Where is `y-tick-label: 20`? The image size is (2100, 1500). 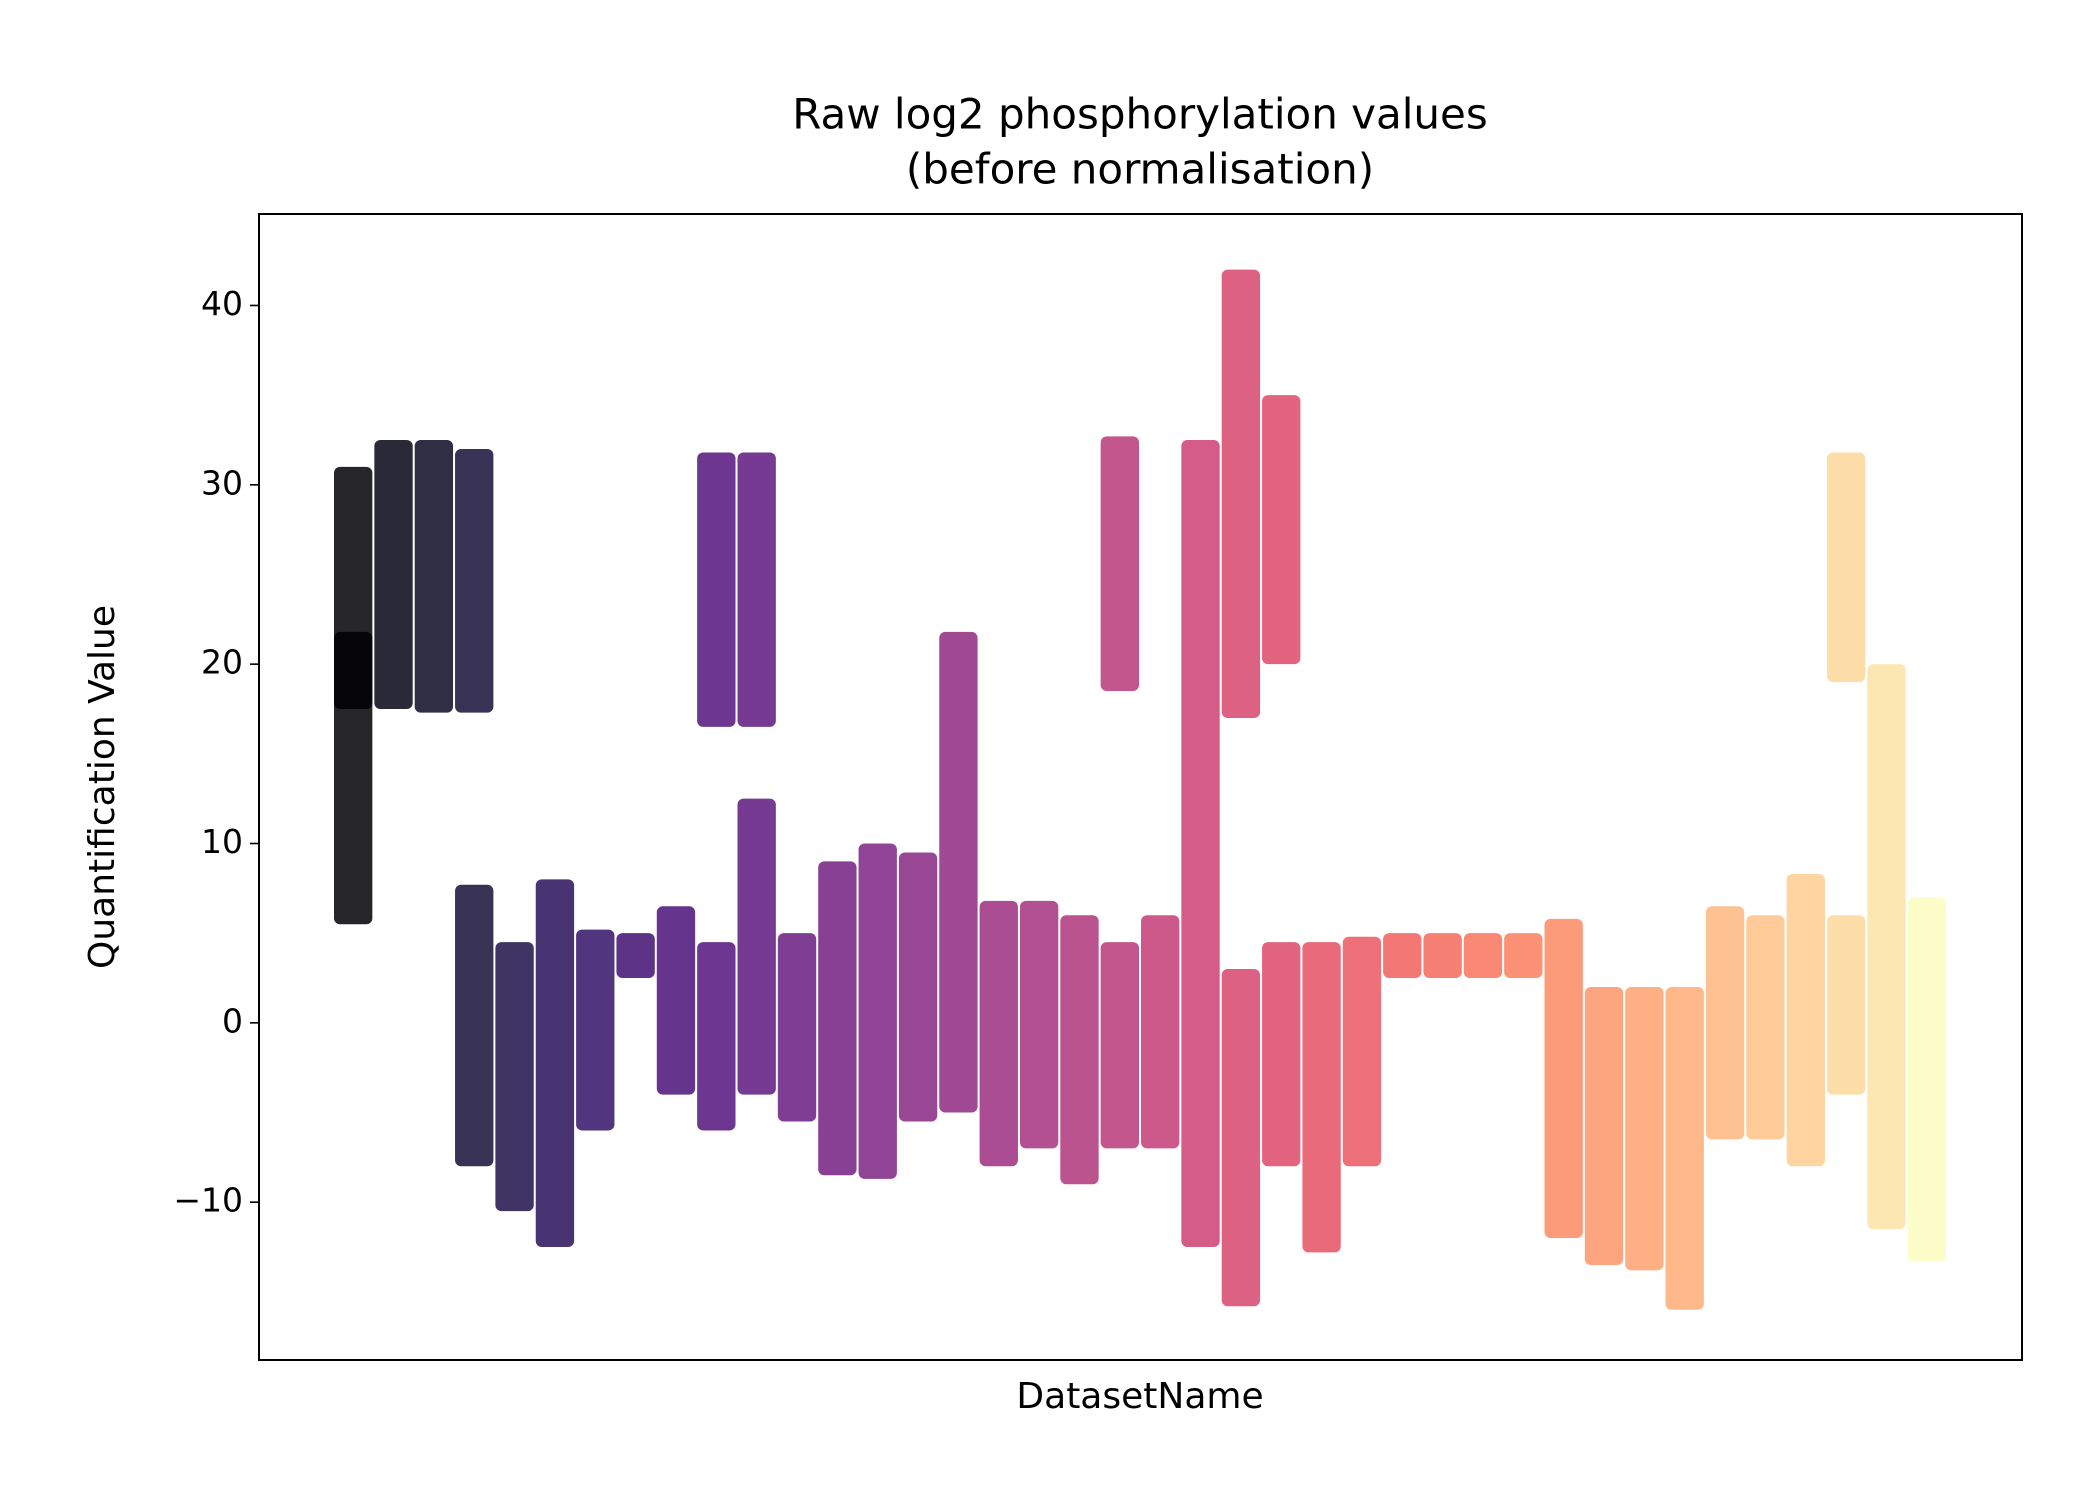 y-tick-label: 20 is located at coordinates (222, 662).